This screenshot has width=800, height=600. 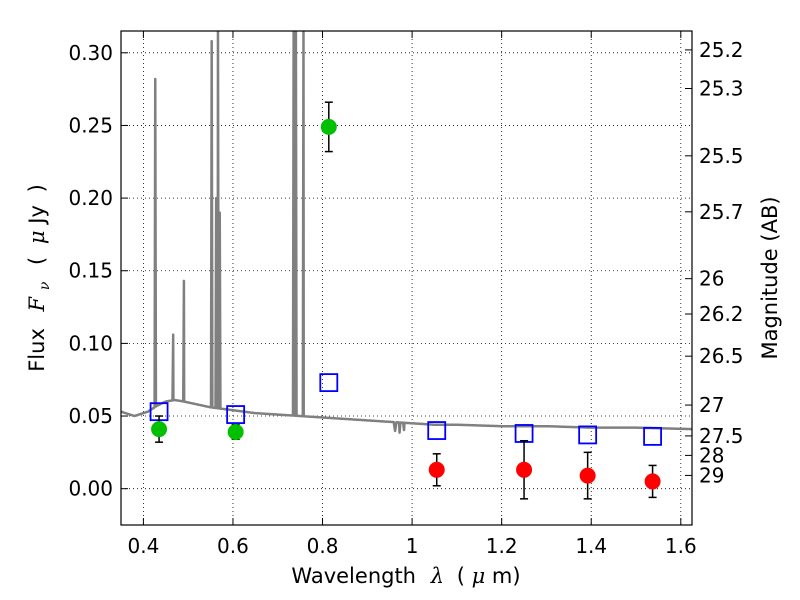 What do you see at coordinates (721, 156) in the screenshot?
I see `y2-tick-label: 25.5` at bounding box center [721, 156].